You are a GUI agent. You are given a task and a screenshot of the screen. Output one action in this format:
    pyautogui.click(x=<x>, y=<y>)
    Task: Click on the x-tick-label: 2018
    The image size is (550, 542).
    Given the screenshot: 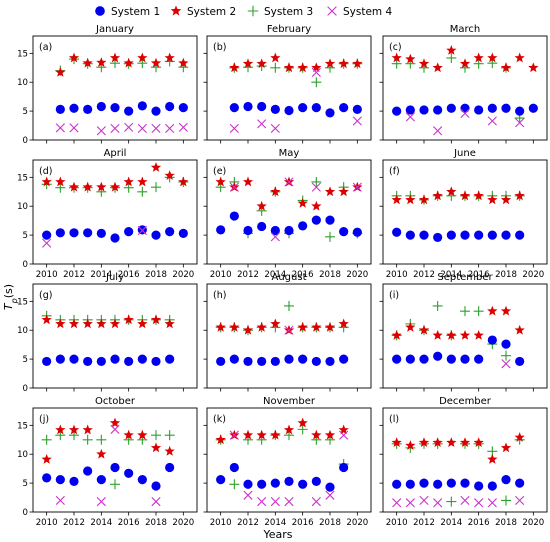 What is the action you would take?
    pyautogui.click(x=156, y=523)
    